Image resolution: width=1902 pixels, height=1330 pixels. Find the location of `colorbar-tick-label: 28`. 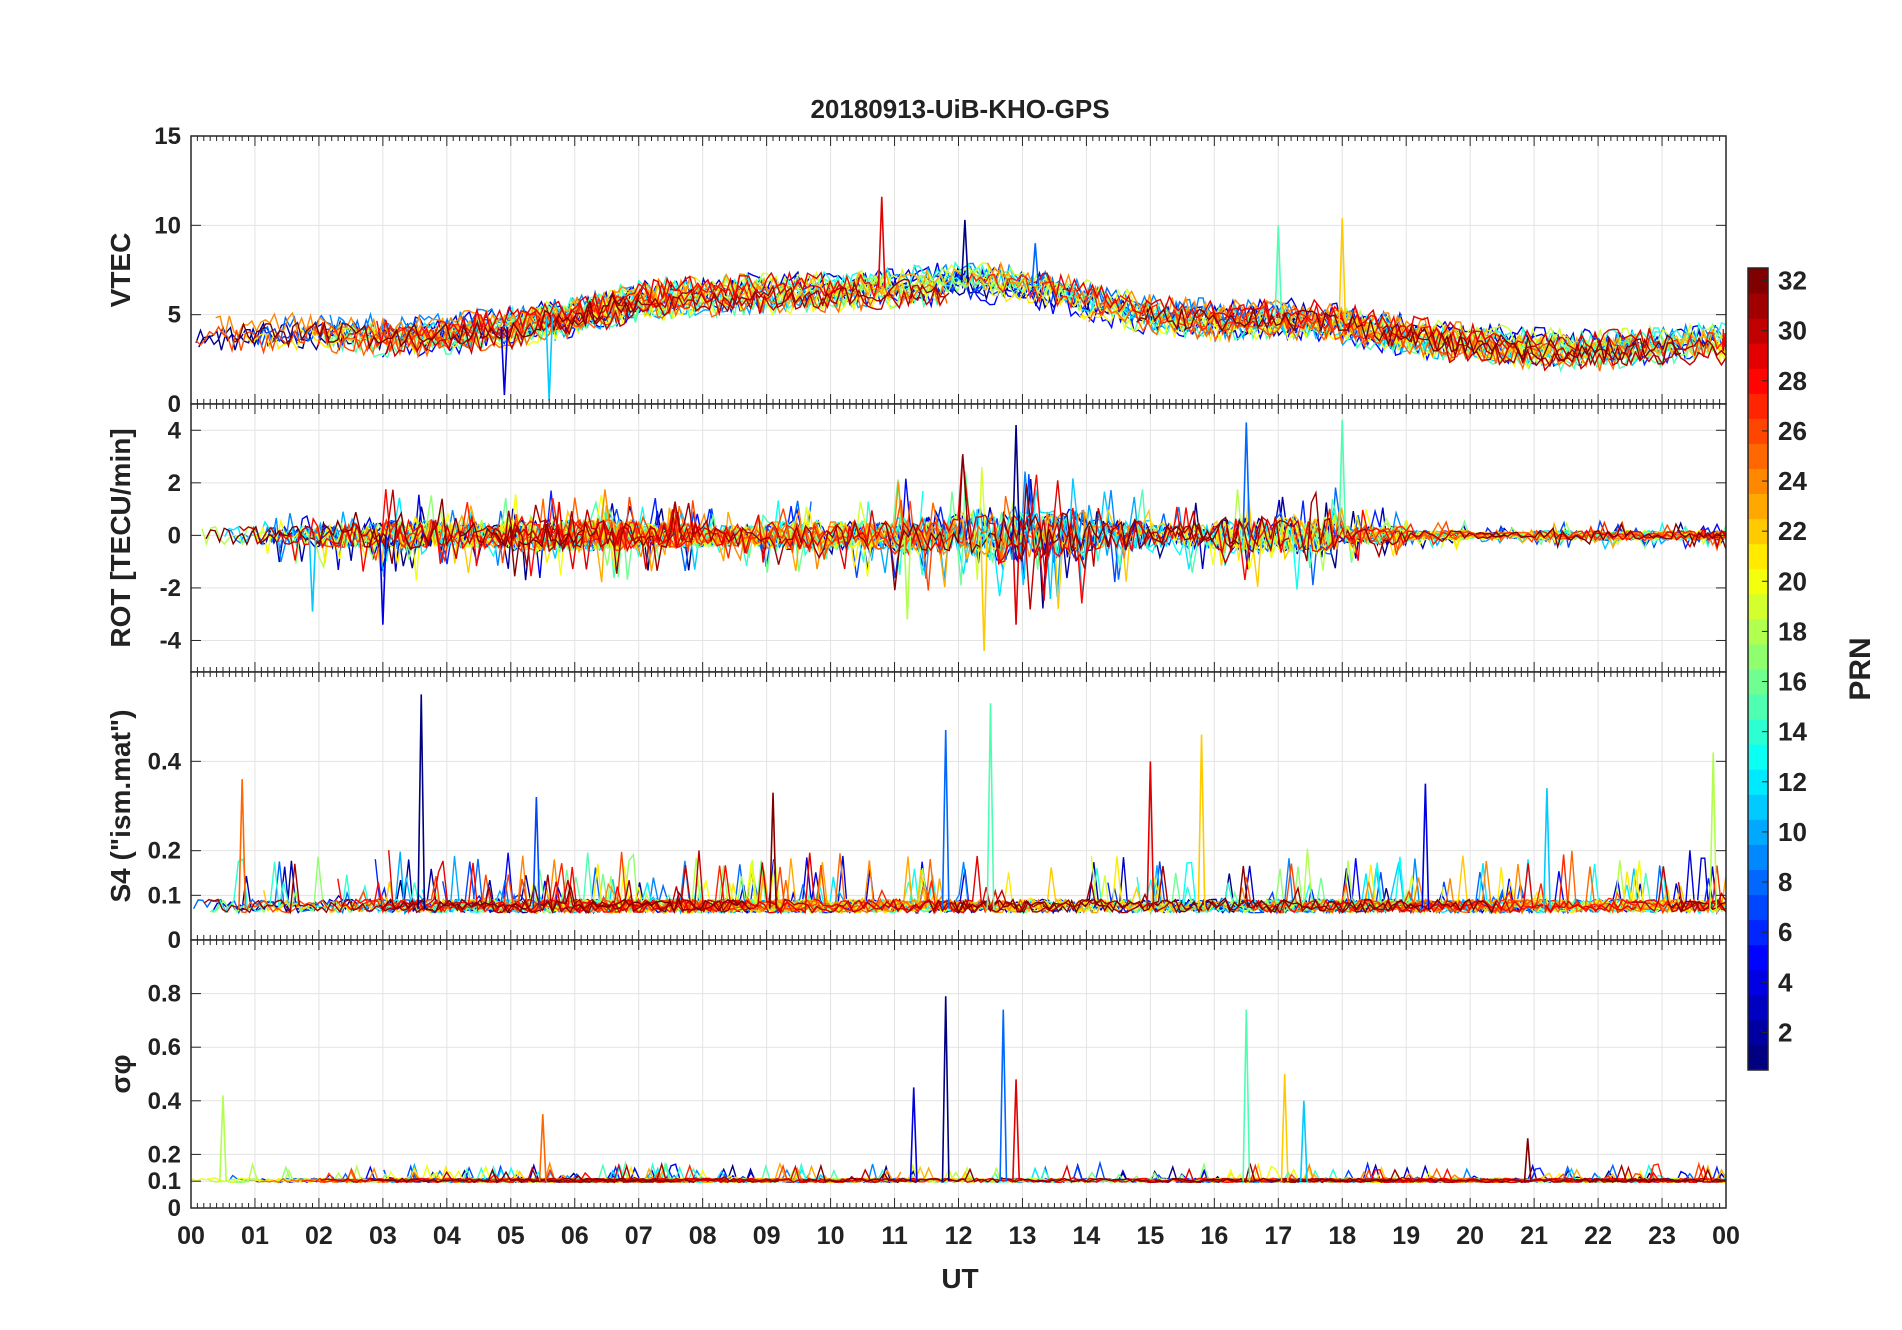

colorbar-tick-label: 28 is located at coordinates (1792, 381).